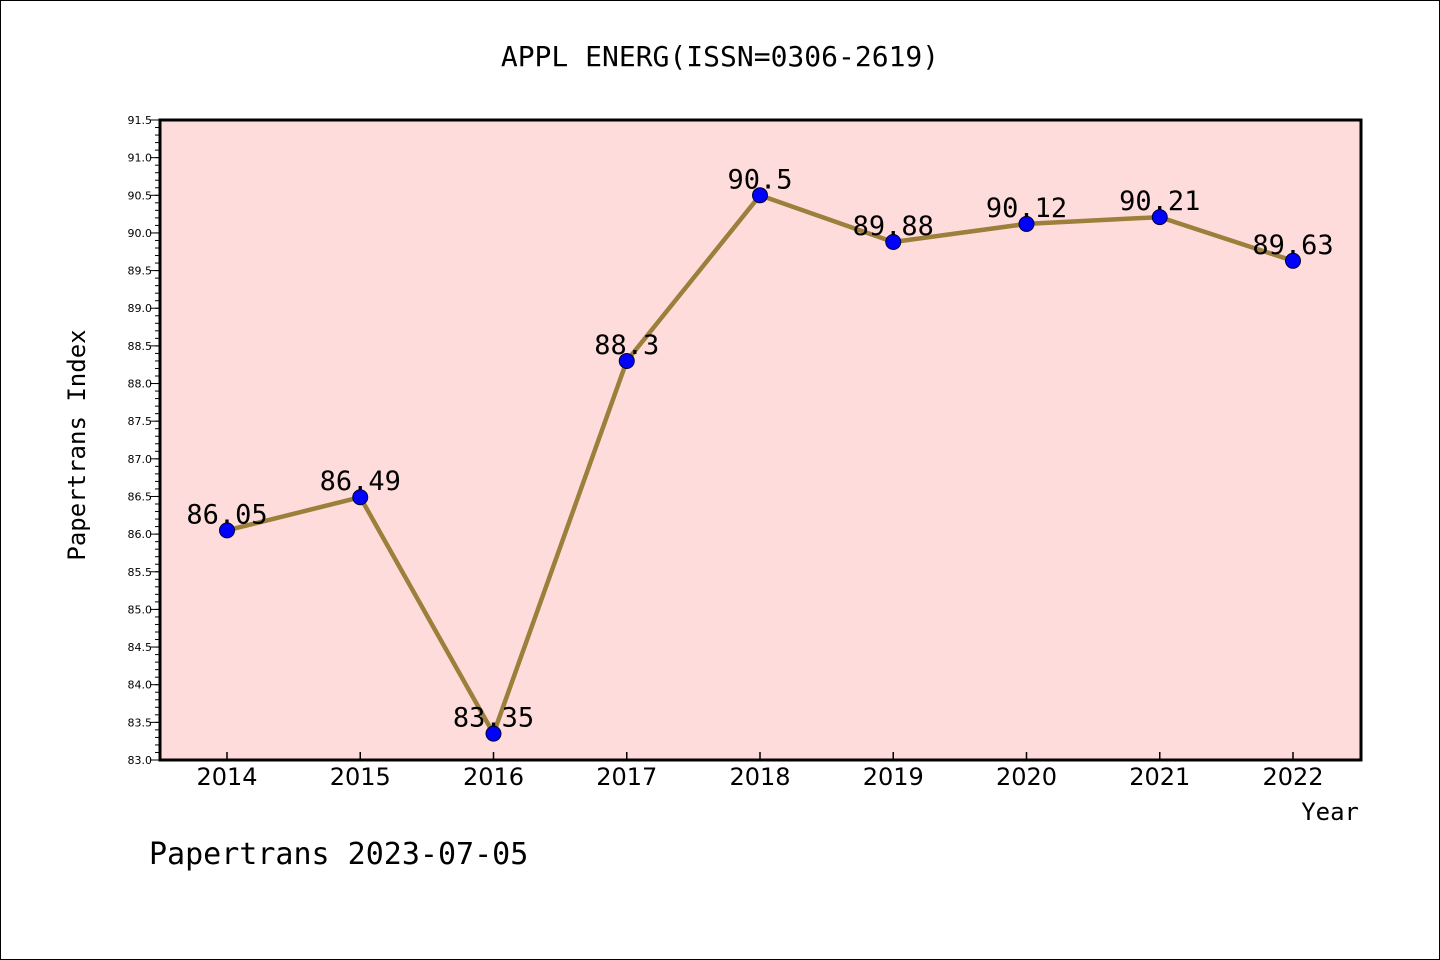 The image size is (1440, 960). What do you see at coordinates (360, 777) in the screenshot?
I see `x-tick-label: 2015` at bounding box center [360, 777].